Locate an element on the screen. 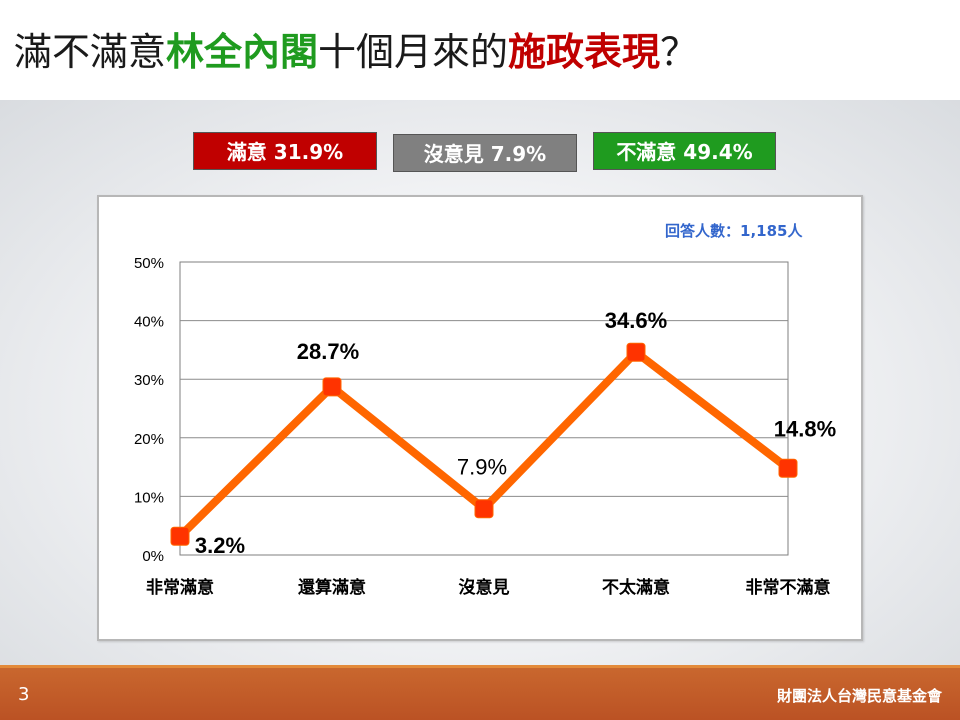 Image resolution: width=960 pixels, height=720 pixels. title-part-1: 滿不滿意 is located at coordinates (90, 52).